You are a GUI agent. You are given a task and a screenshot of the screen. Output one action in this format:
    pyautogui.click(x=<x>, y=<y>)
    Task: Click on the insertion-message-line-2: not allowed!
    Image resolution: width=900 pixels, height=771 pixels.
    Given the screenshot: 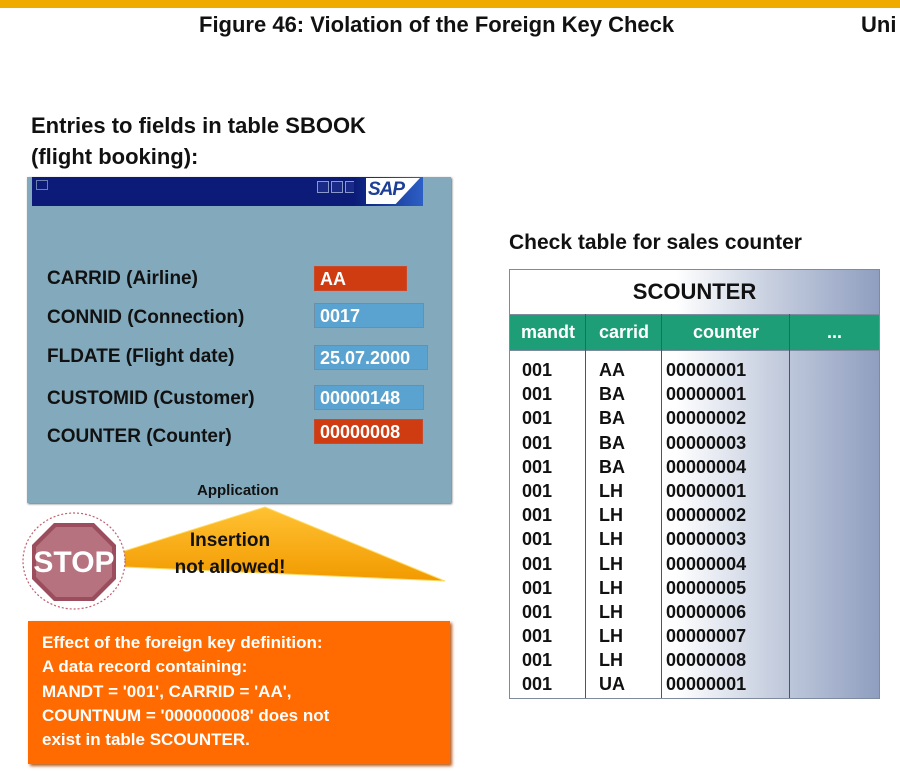 What is the action you would take?
    pyautogui.click(x=230, y=567)
    